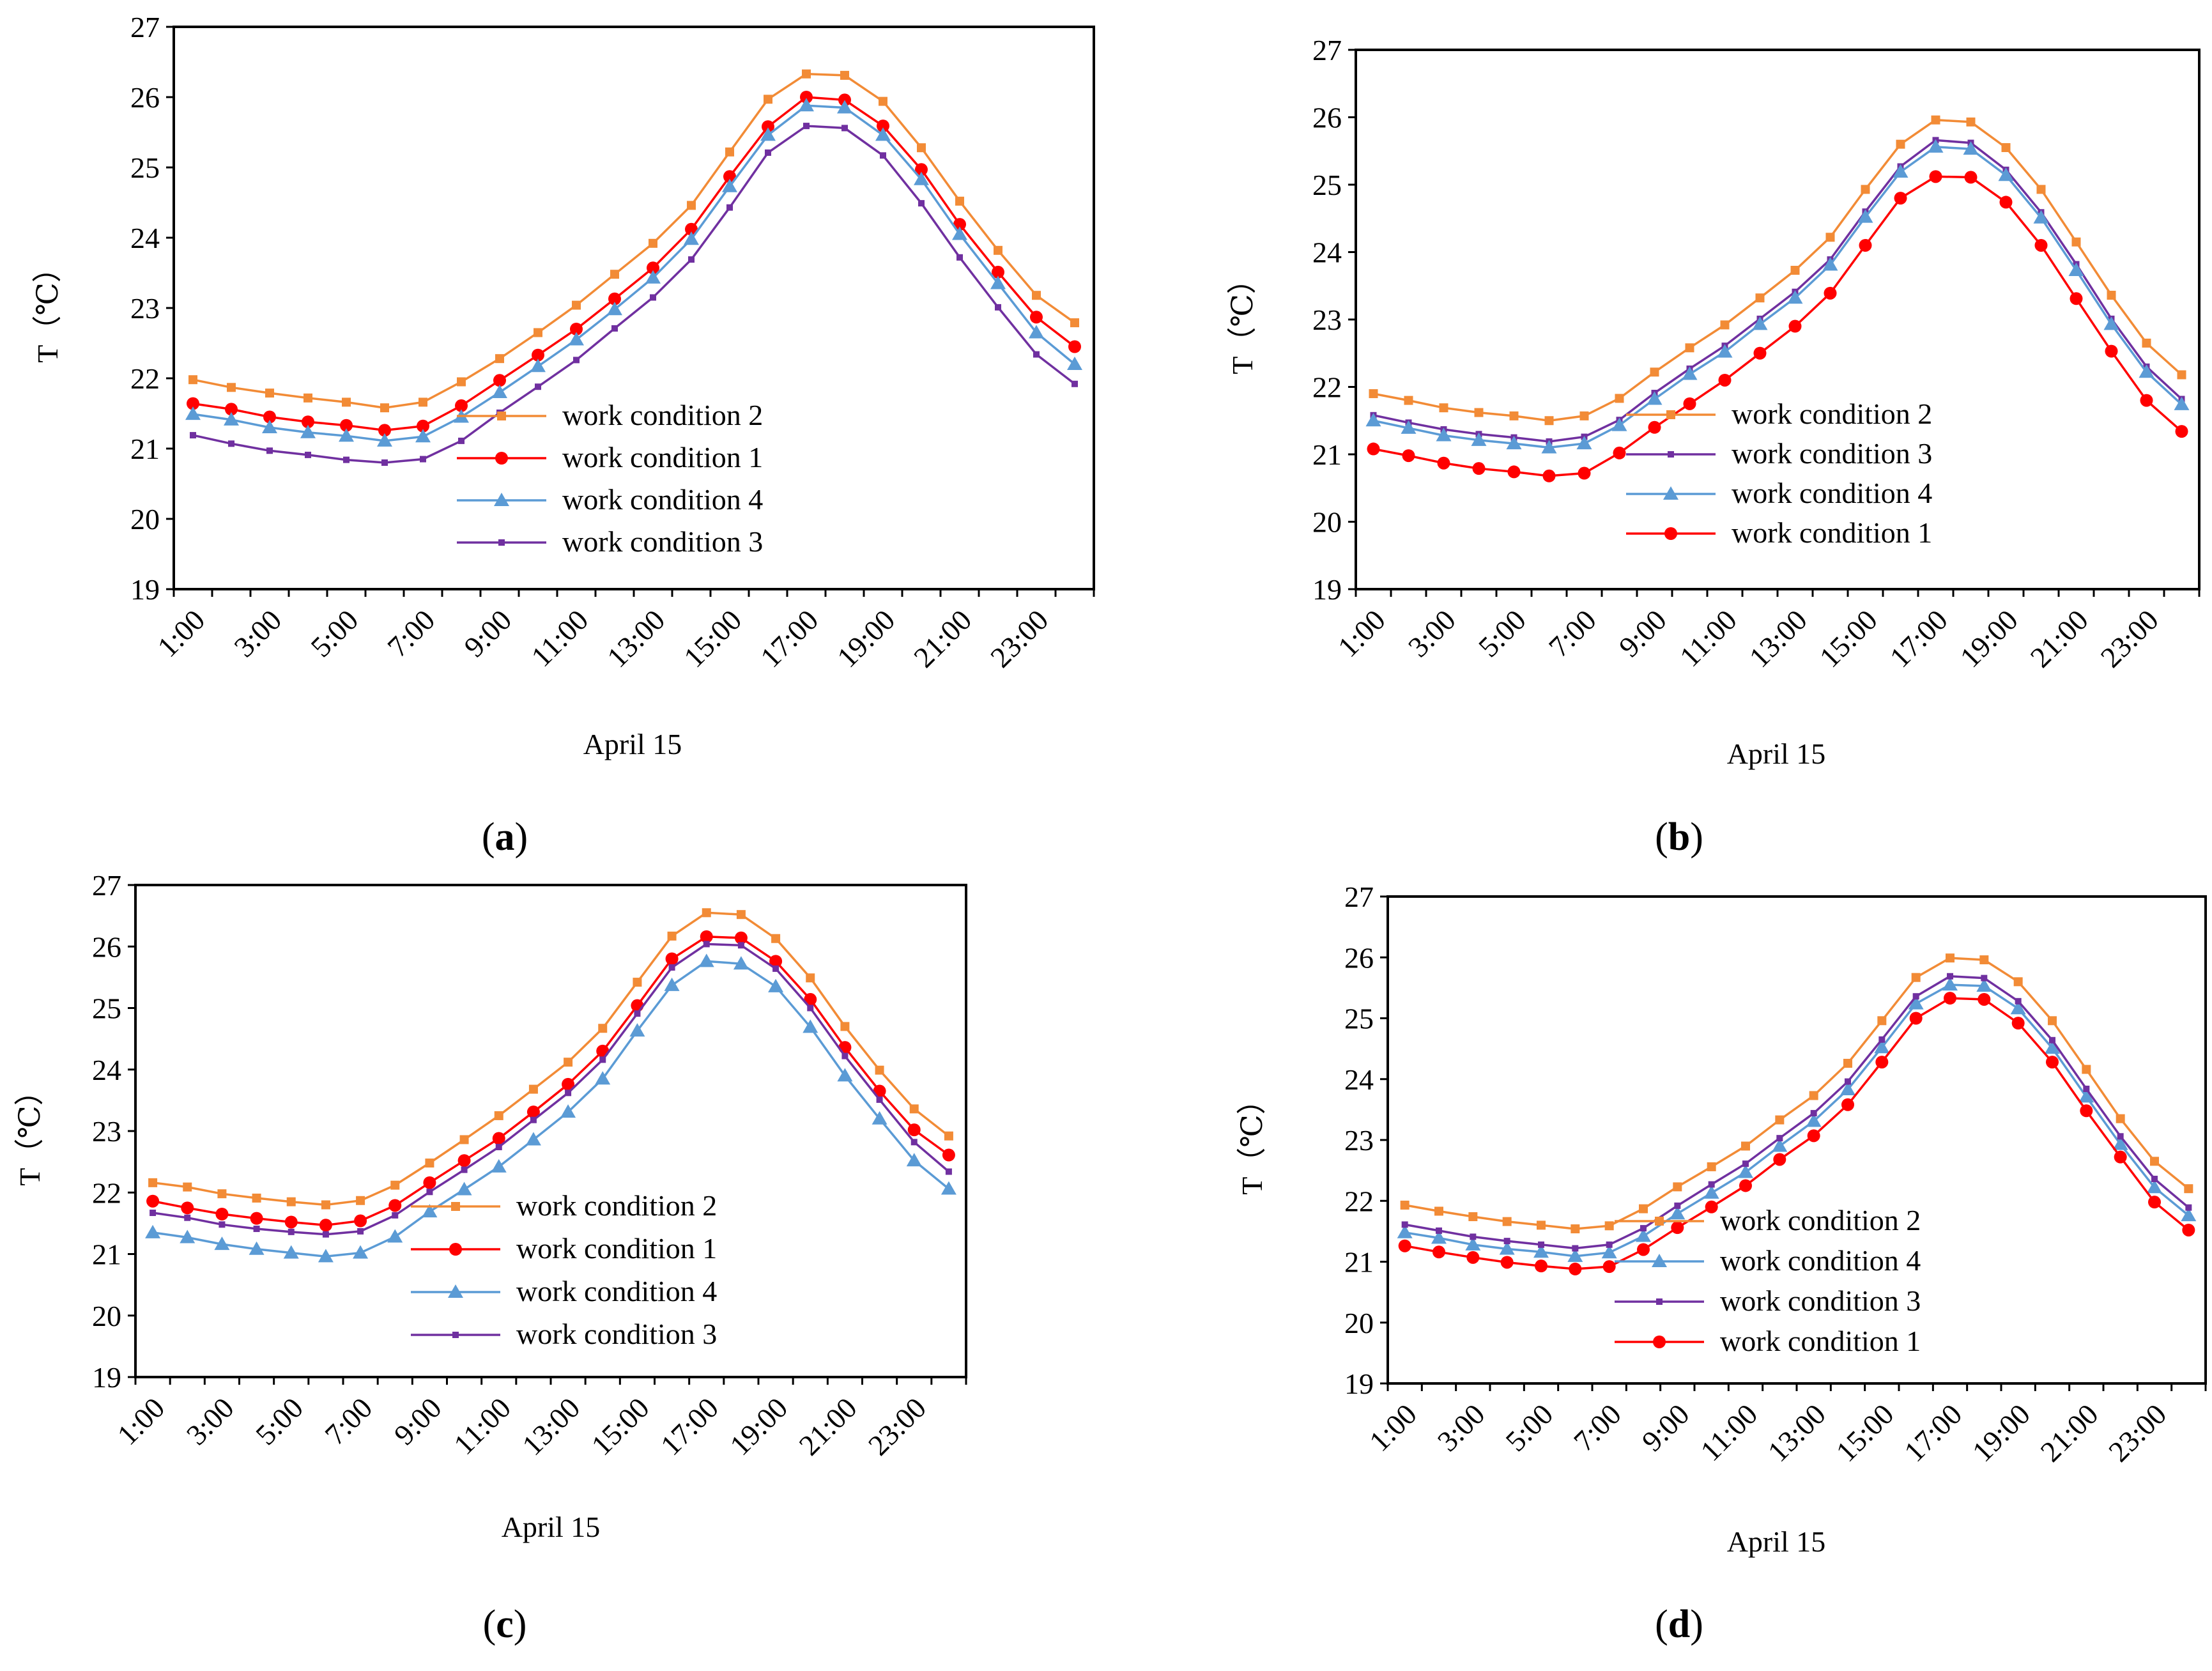  What do you see at coordinates (1327, 454) in the screenshot?
I see `y-tick-label: 21` at bounding box center [1327, 454].